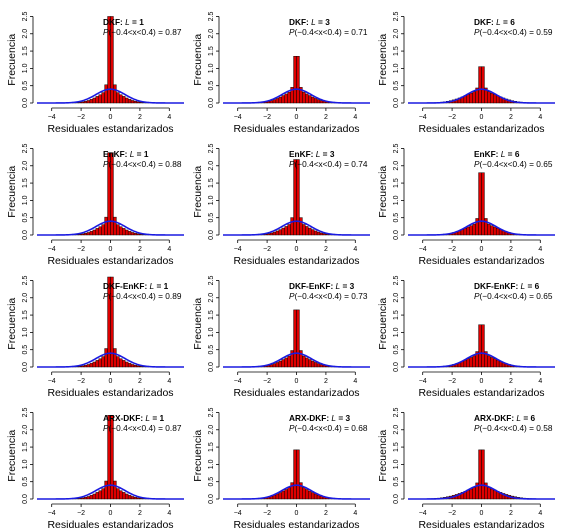 This screenshot has height=530, width=563. What do you see at coordinates (211, 51) in the screenshot?
I see `y-tick-label: 1.5` at bounding box center [211, 51].